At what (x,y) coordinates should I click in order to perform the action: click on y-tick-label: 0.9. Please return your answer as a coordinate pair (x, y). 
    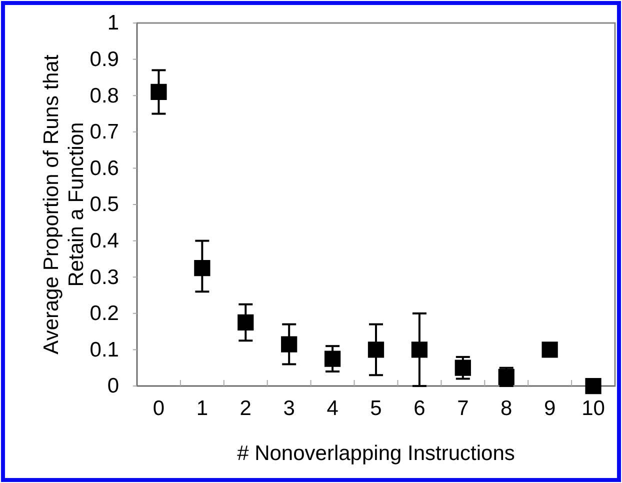
    Looking at the image, I should click on (104, 60).